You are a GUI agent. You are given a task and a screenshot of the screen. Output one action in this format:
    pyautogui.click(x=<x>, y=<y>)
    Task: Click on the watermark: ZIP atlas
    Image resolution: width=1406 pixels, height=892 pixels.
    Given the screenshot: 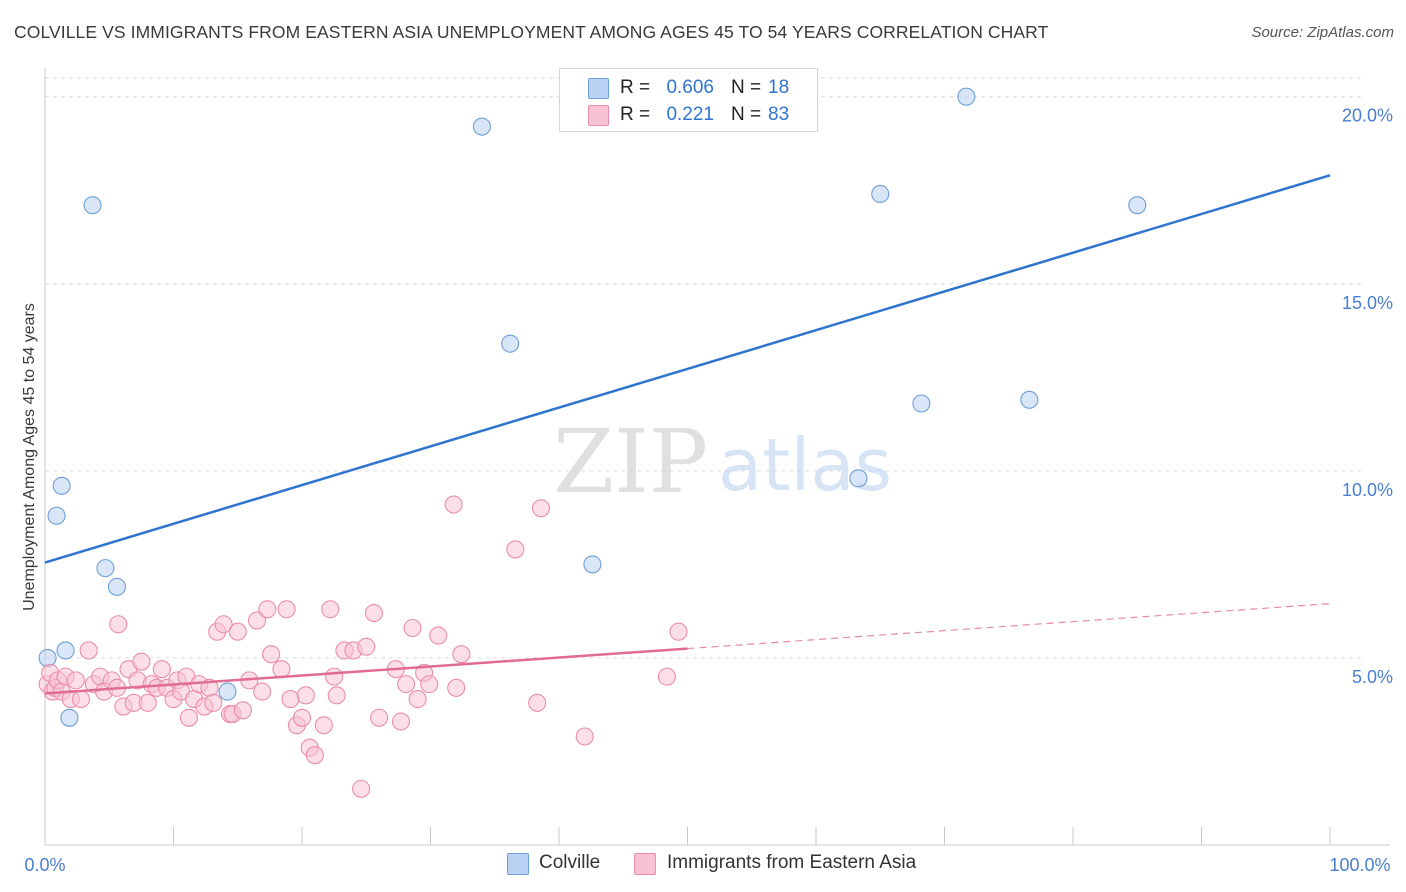 What is the action you would take?
    pyautogui.click(x=722, y=461)
    